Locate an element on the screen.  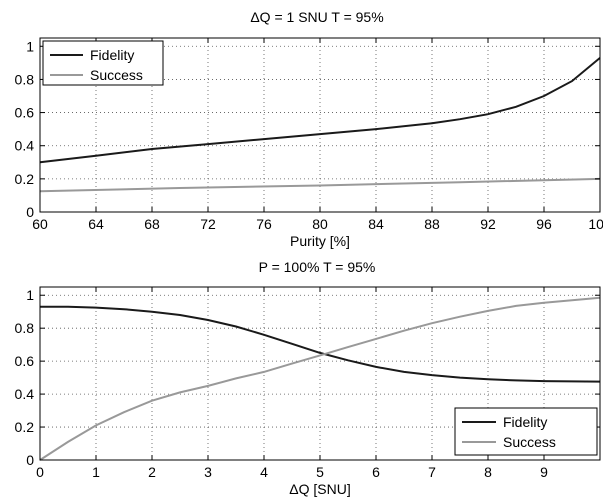
x-tick-label: 68 is located at coordinates (152, 224).